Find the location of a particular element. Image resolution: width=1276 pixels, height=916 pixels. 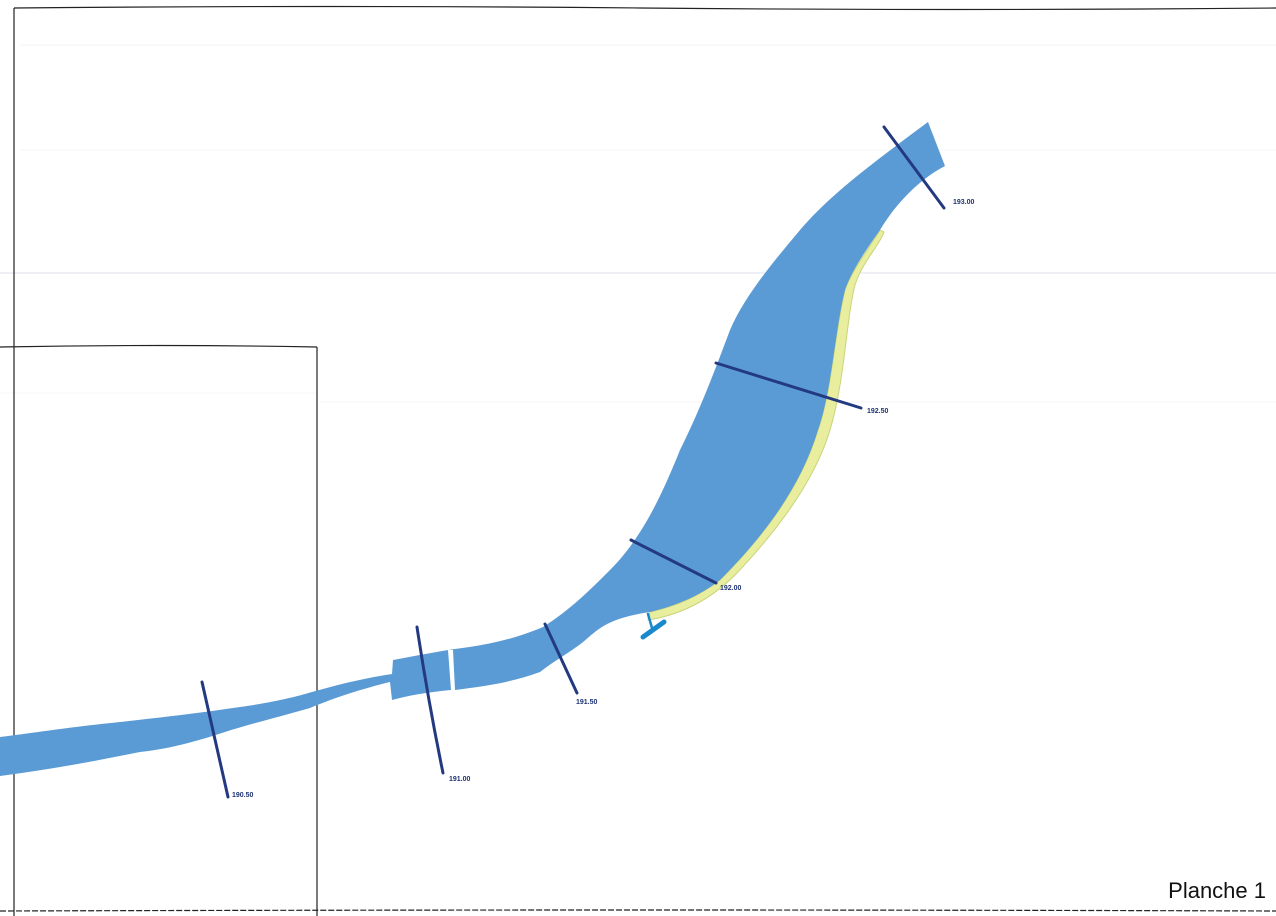

profile-191-00-label: 191.00 is located at coordinates (460, 779).